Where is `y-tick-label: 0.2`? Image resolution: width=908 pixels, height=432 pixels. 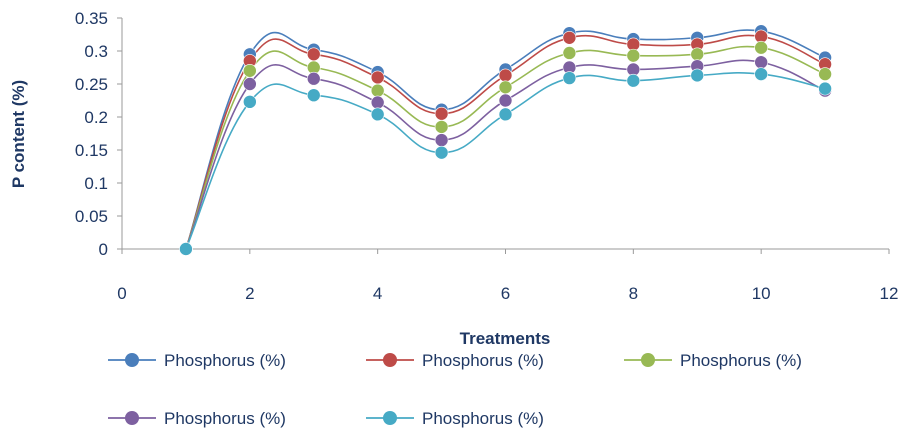 y-tick-label: 0.2 is located at coordinates (96, 117).